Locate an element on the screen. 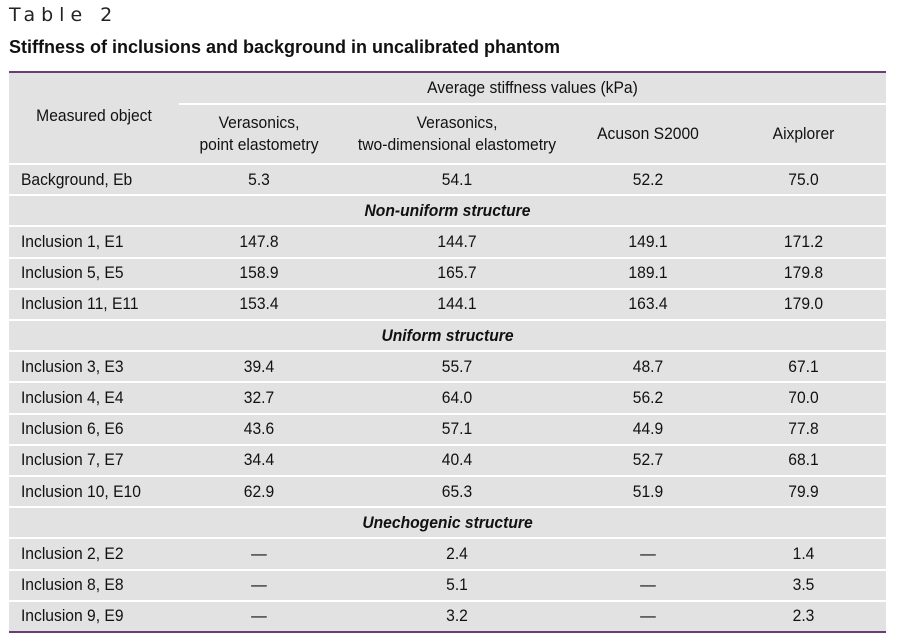 This screenshot has height=641, width=897. header-column-1: Verasonics, point elastometry is located at coordinates (258, 134).